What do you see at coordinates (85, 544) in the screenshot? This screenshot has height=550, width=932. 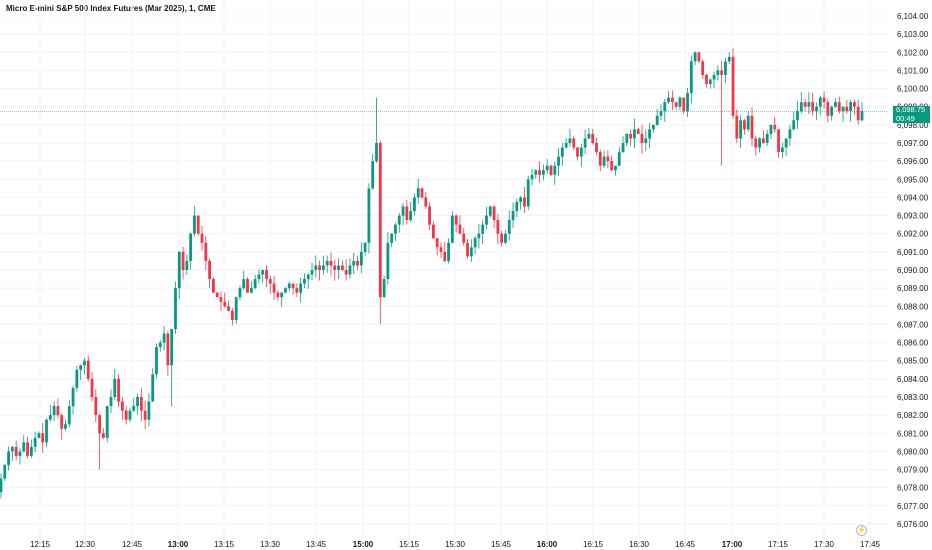 I see `time-tick-label: 12:30` at bounding box center [85, 544].